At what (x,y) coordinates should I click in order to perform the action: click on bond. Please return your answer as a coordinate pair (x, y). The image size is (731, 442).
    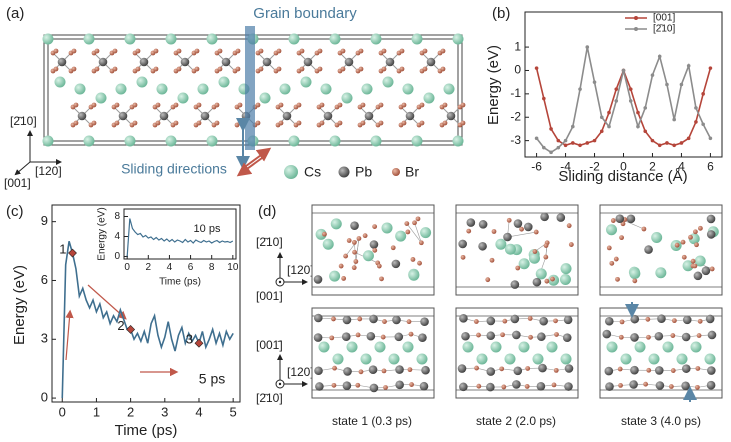
    Looking at the image, I should click on (418, 232).